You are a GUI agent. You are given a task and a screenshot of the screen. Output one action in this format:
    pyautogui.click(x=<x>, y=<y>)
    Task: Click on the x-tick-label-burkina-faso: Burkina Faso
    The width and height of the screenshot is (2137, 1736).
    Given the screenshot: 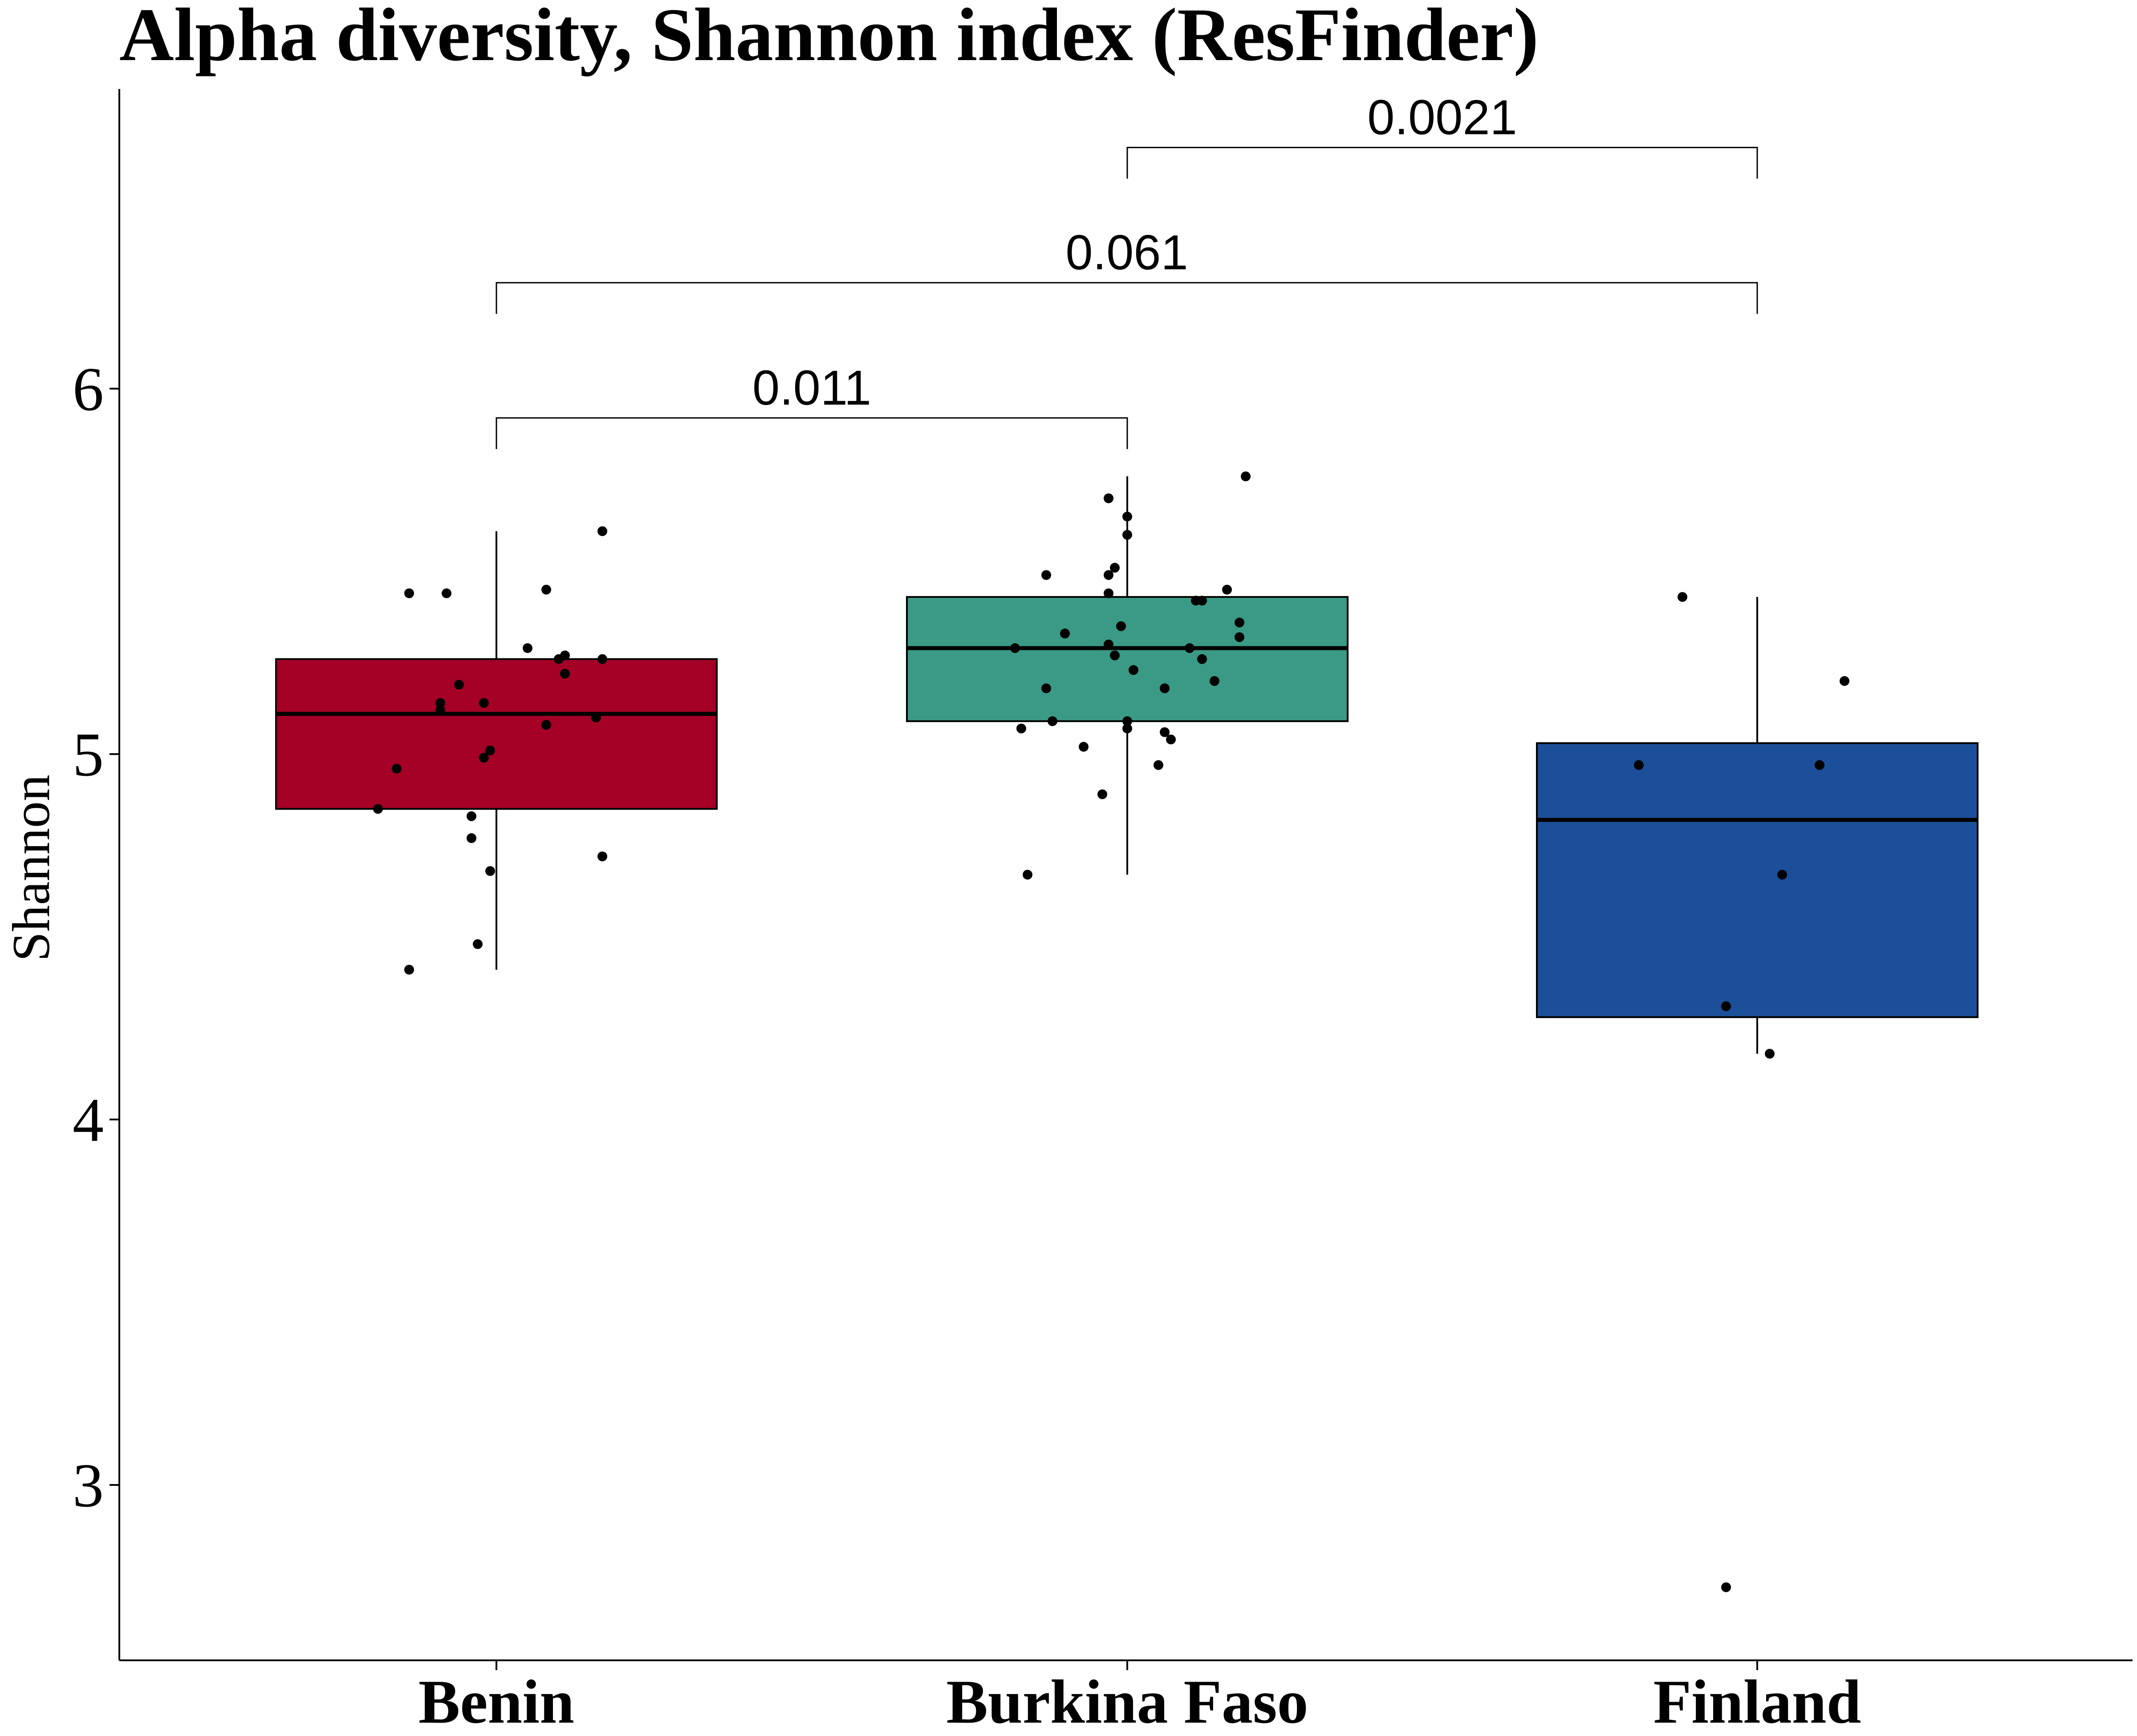 What is the action you would take?
    pyautogui.click(x=1127, y=1701)
    